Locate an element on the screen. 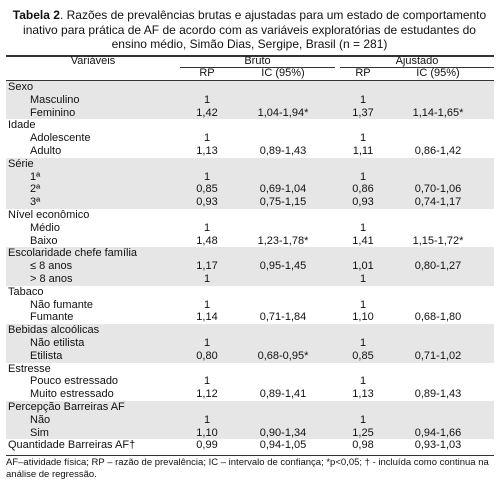 This screenshot has width=499, height=496. cell-value: 0,86 is located at coordinates (363, 189).